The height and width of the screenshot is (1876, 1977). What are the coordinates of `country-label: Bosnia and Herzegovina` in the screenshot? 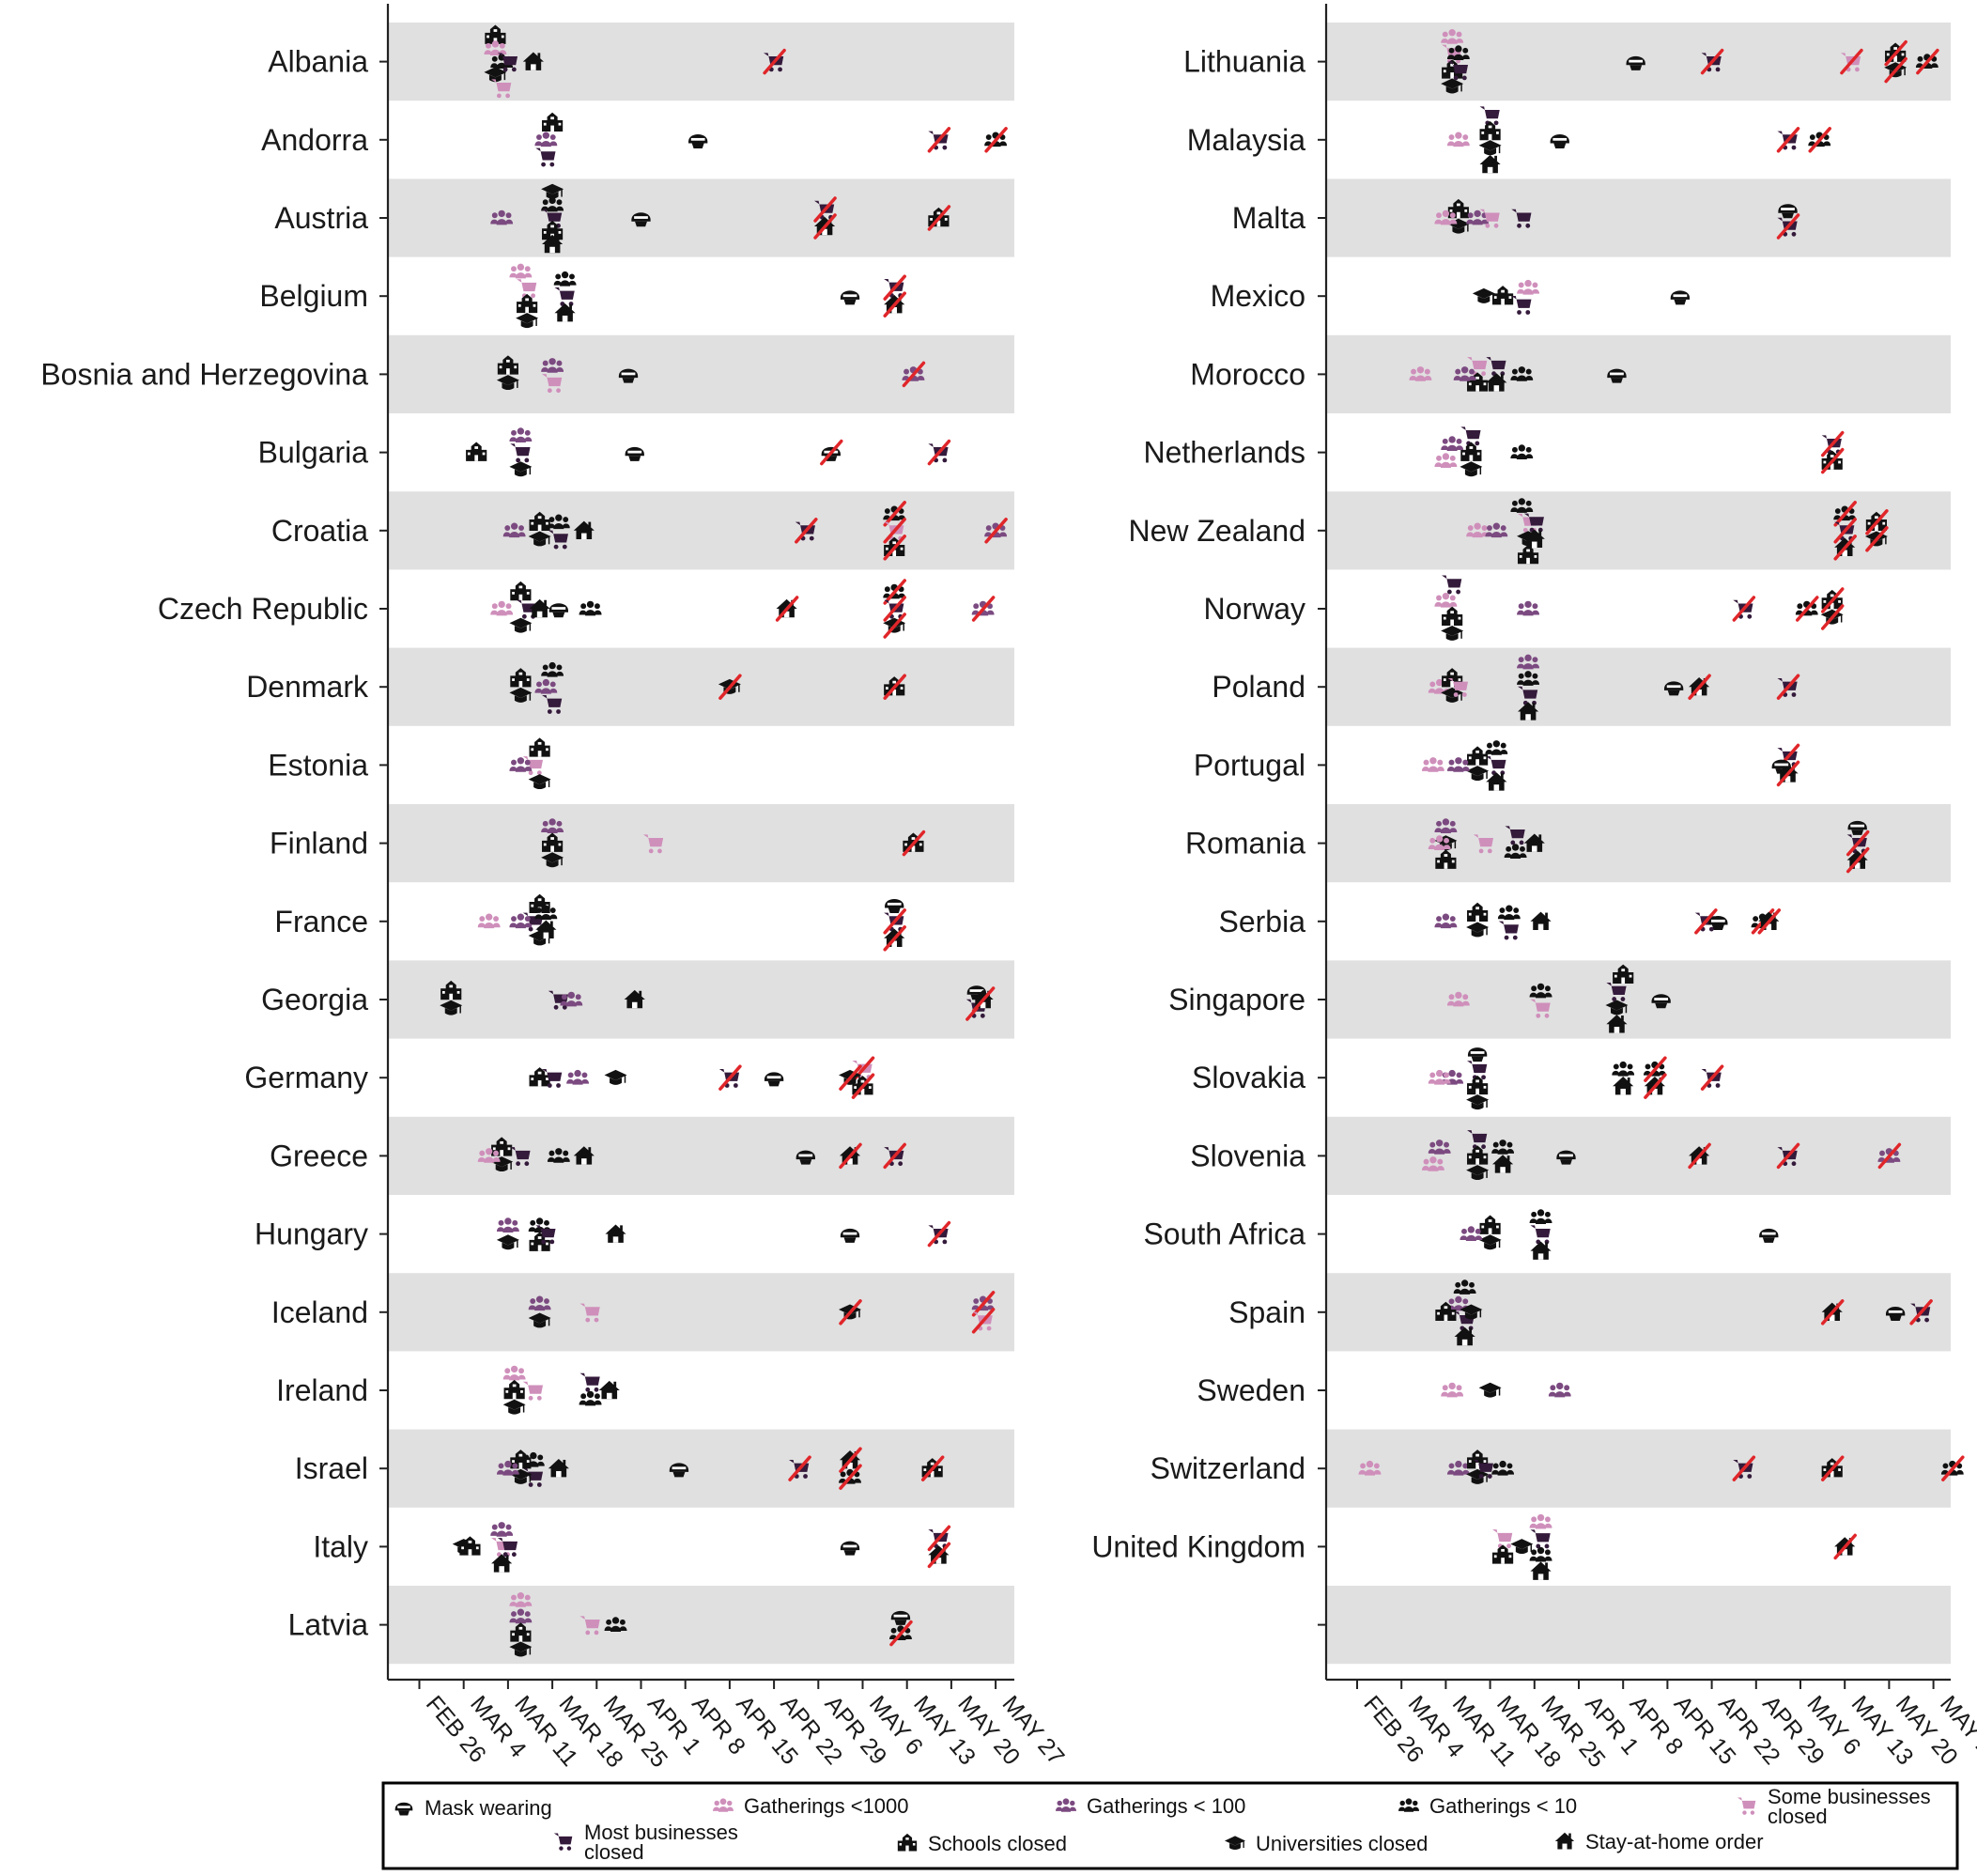 It's located at (204, 374).